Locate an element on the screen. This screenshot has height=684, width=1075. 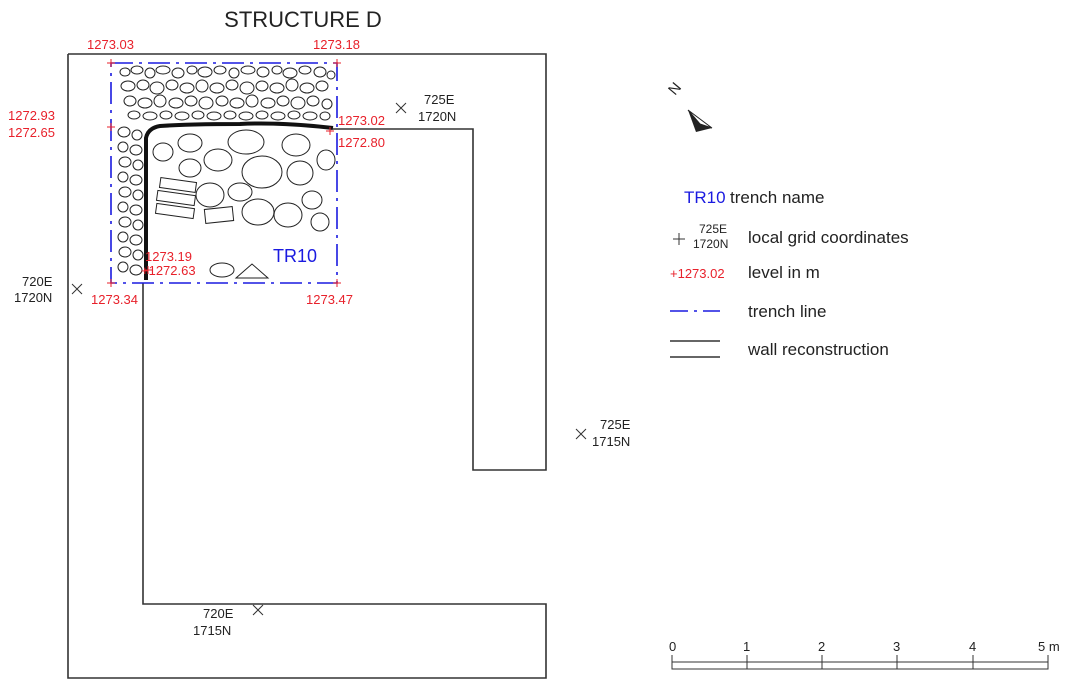
level-top-right: 1273.18 is located at coordinates (336, 44).